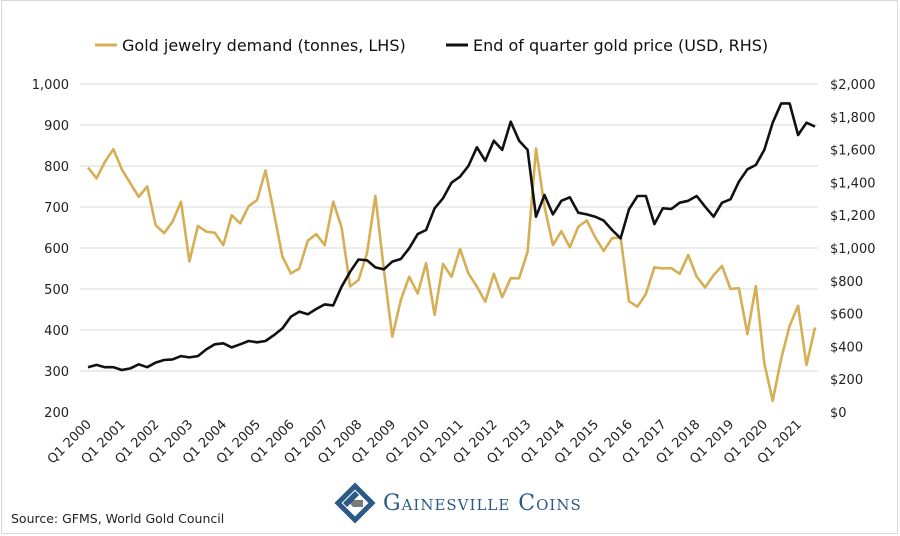  What do you see at coordinates (56, 126) in the screenshot?
I see `left-tick-label: 900` at bounding box center [56, 126].